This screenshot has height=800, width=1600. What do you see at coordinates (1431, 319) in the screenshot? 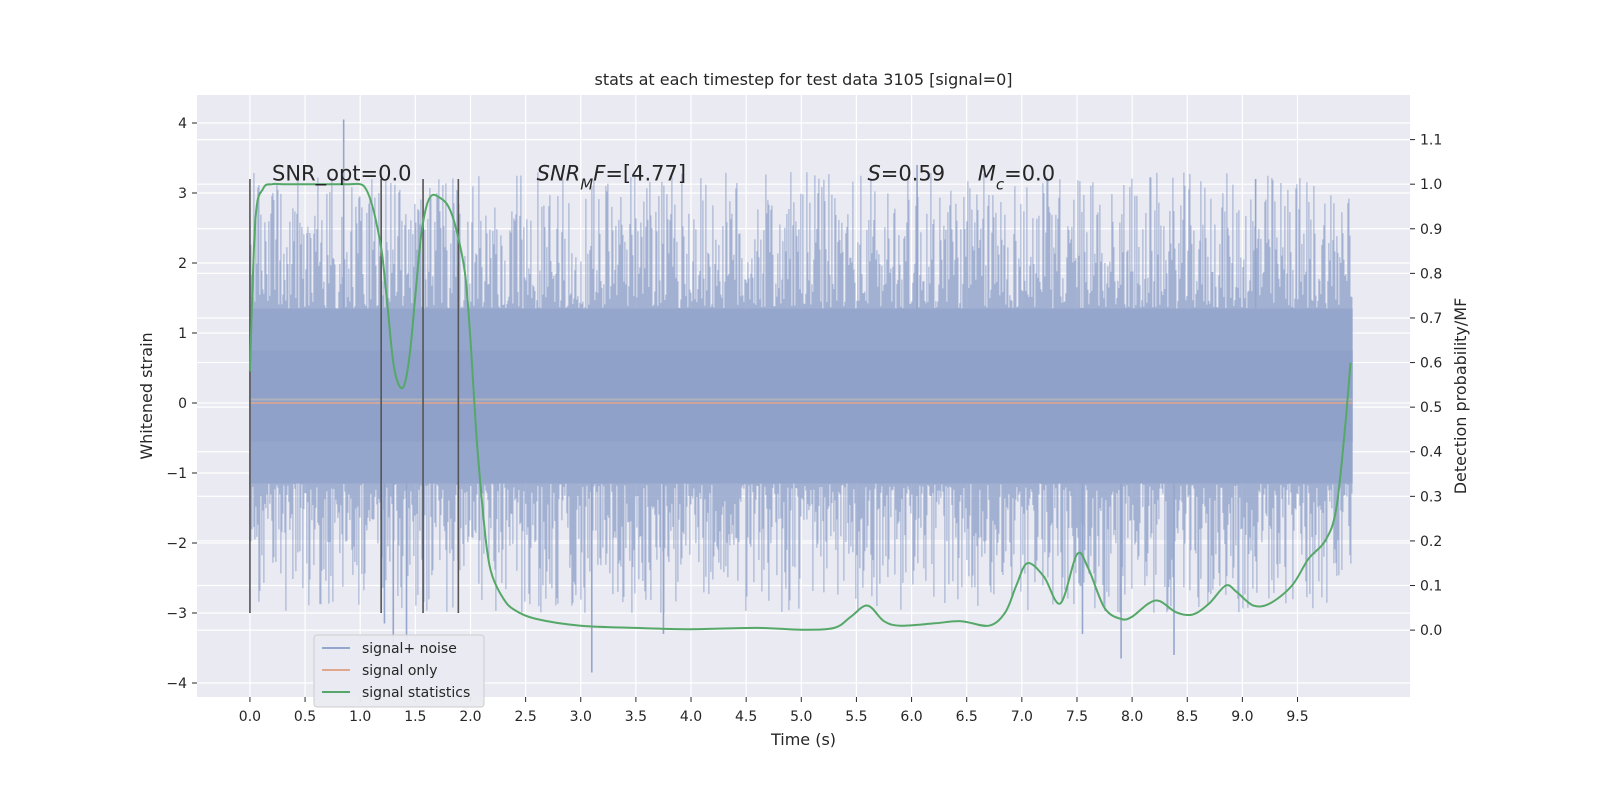
I see `y2-tick-label: 0.7` at bounding box center [1431, 319].